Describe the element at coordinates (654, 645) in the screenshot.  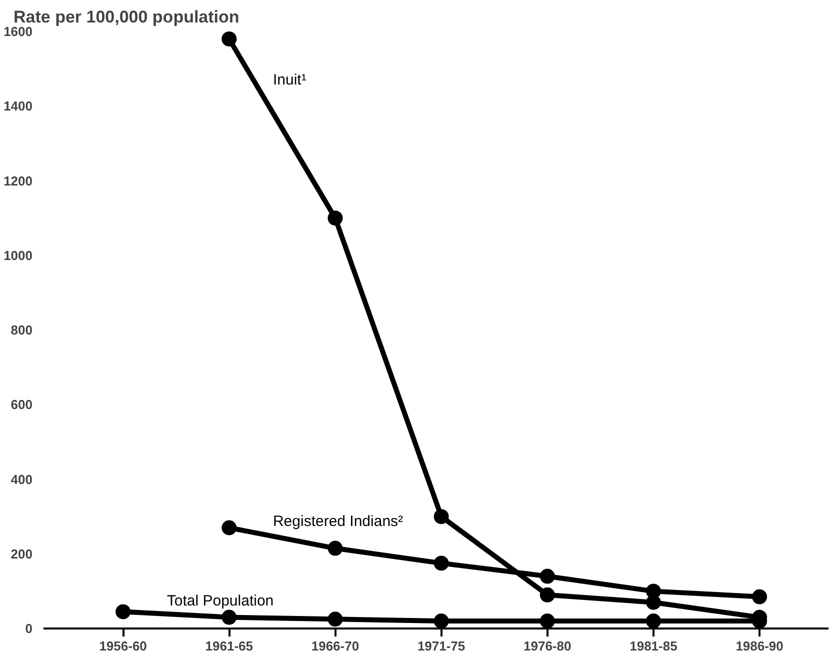
I see `x-tick-label: 1981-85` at that location.